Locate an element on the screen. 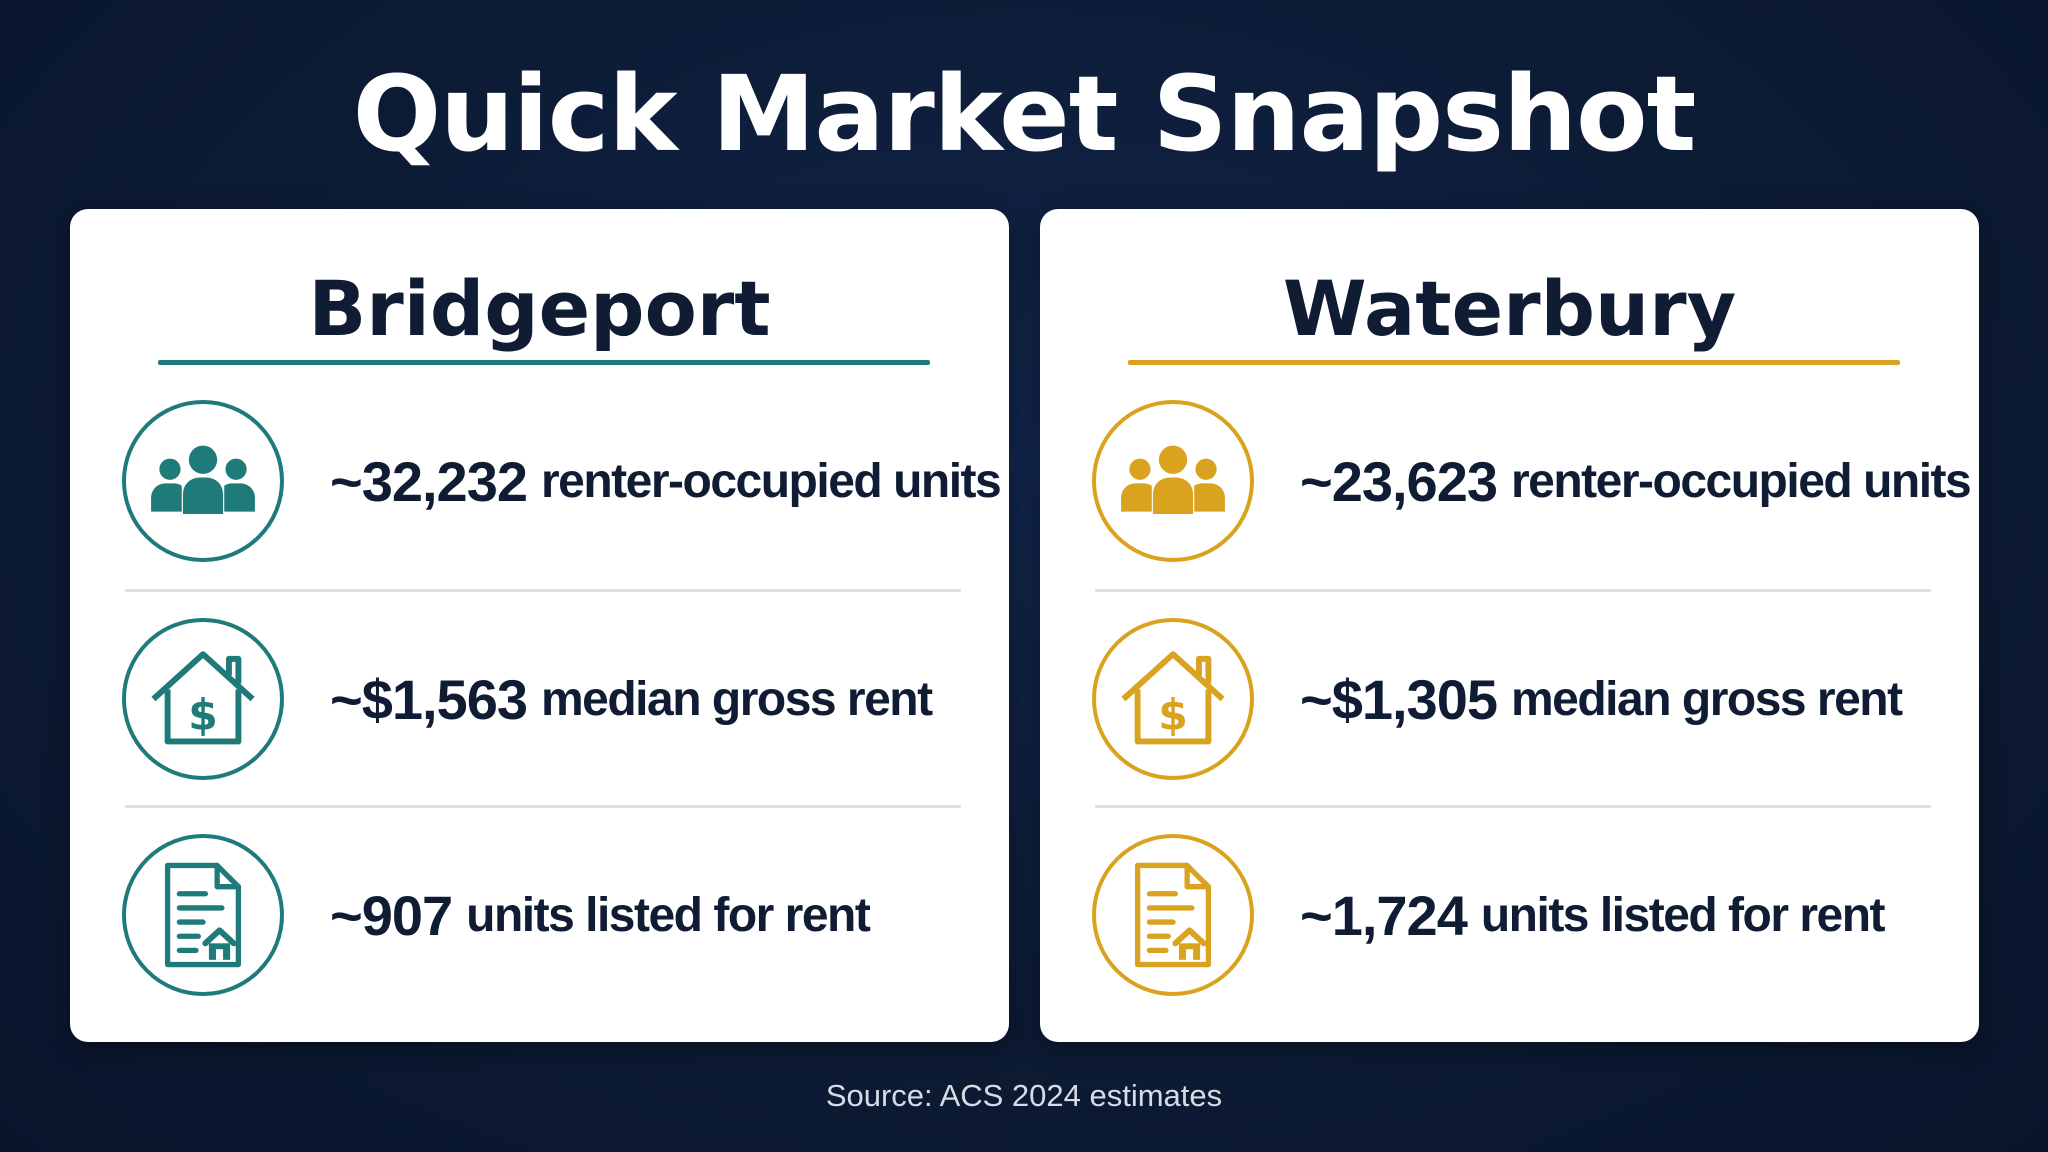 The image size is (2048, 1152). stat-text: ~$1,305 median gross rent is located at coordinates (1601, 699).